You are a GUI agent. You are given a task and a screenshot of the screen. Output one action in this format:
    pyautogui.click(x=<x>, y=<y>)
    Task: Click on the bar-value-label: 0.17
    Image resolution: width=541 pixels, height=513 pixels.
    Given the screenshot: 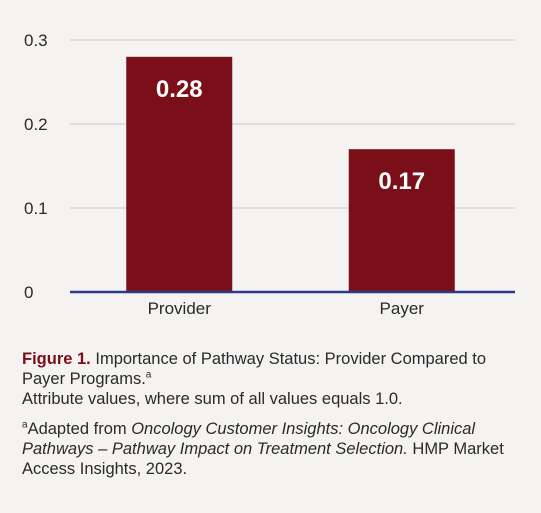 What is the action you would take?
    pyautogui.click(x=401, y=181)
    